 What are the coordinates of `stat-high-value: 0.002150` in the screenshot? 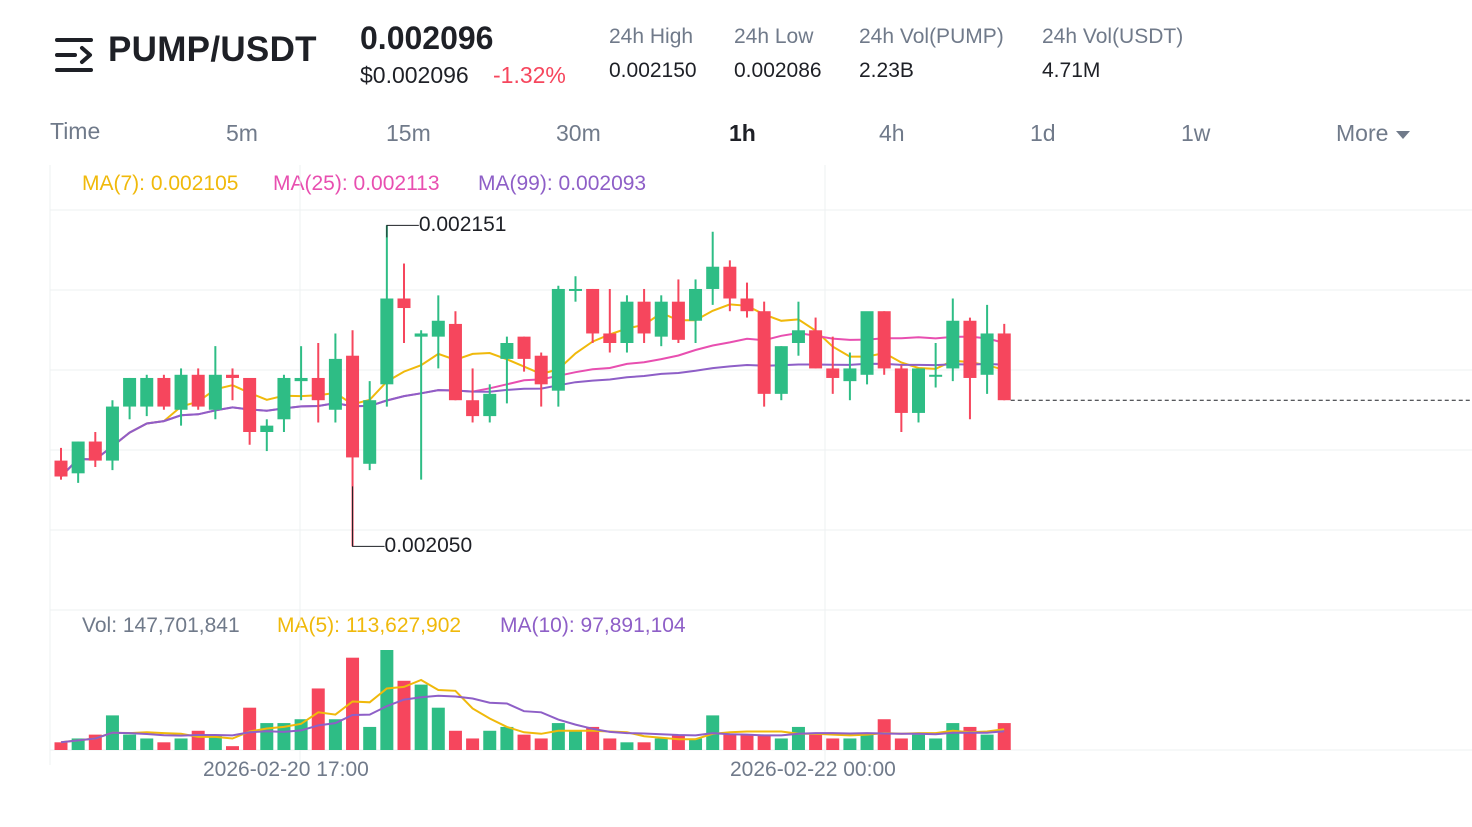 It's located at (653, 70).